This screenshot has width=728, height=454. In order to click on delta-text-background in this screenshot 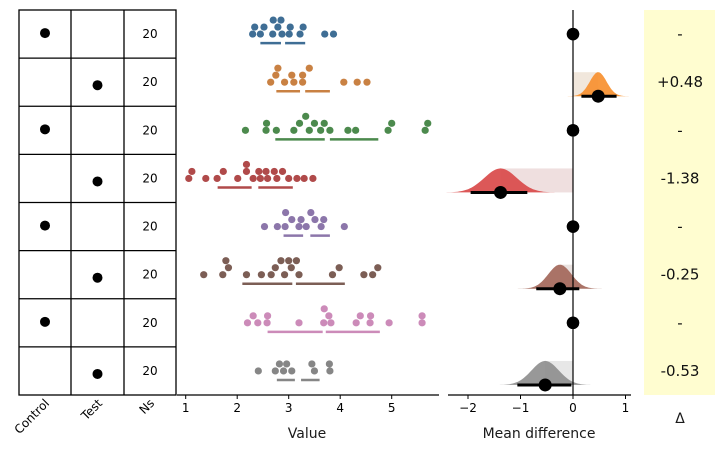, I will do `click(679, 202)`.